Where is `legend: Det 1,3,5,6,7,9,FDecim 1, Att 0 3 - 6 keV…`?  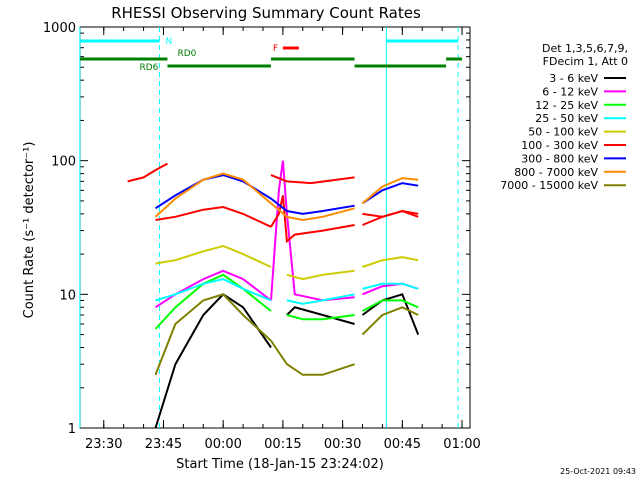
legend: Det 1,3,5,6,7,9,FDecim 1, Att 0 3 - 6 keV… is located at coordinates (564, 117).